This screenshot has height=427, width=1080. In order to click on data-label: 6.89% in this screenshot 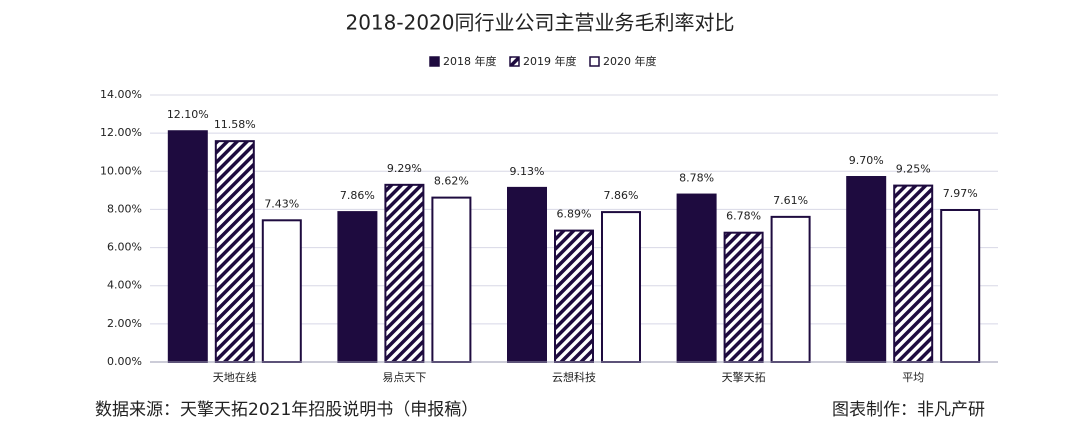, I will do `click(574, 214)`.